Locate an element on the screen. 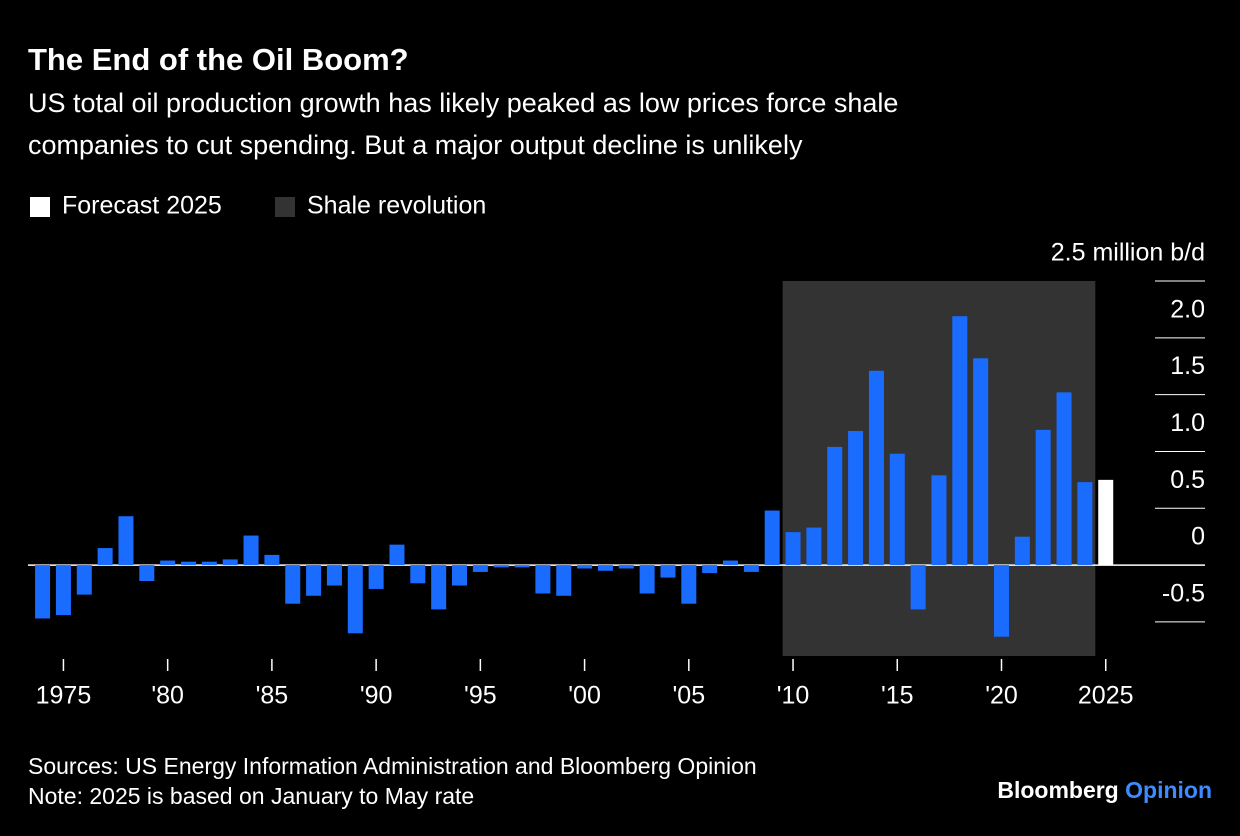 This screenshot has width=1240, height=836. x-tick-label: '80 is located at coordinates (167, 696).